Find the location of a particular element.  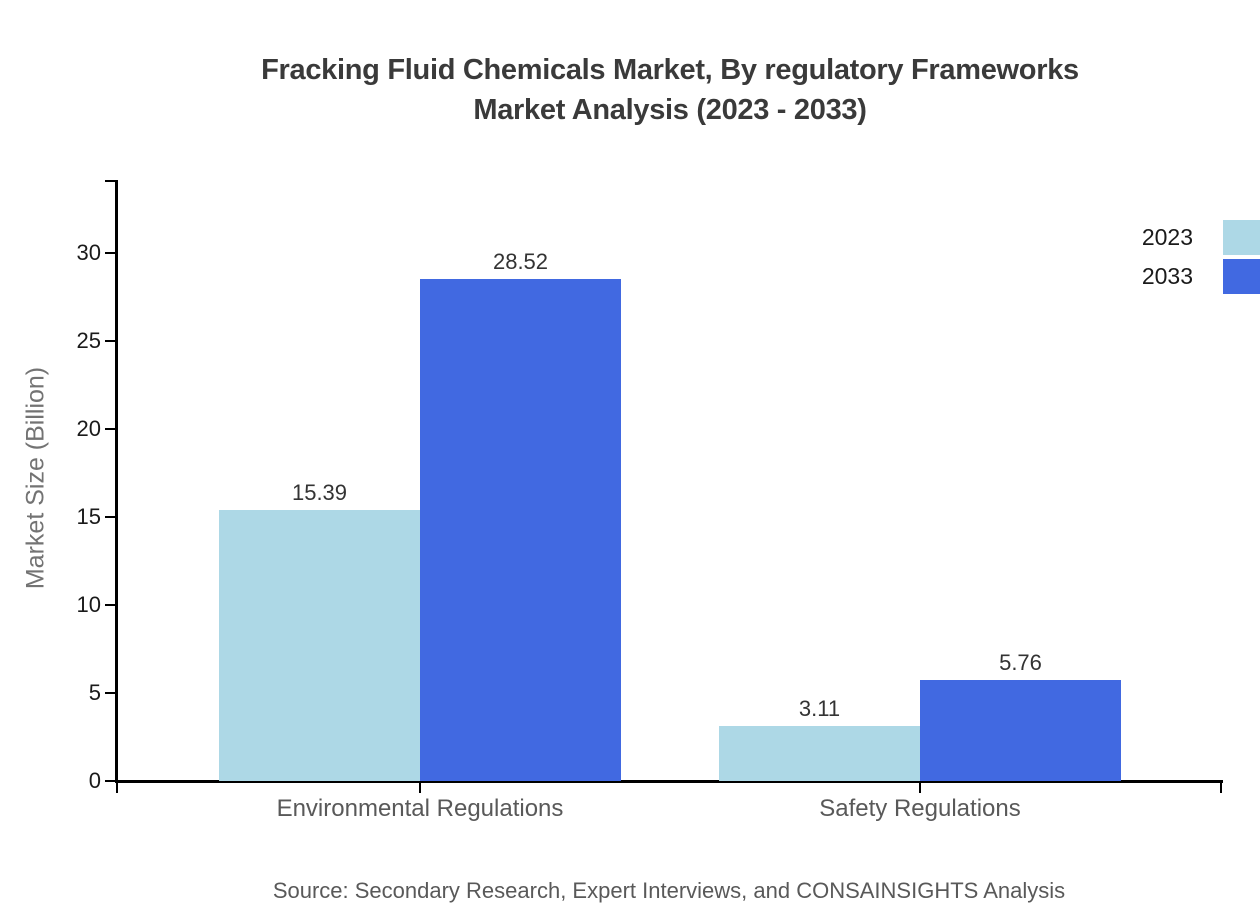

bar-2033-safety-regulations is located at coordinates (1020, 730).